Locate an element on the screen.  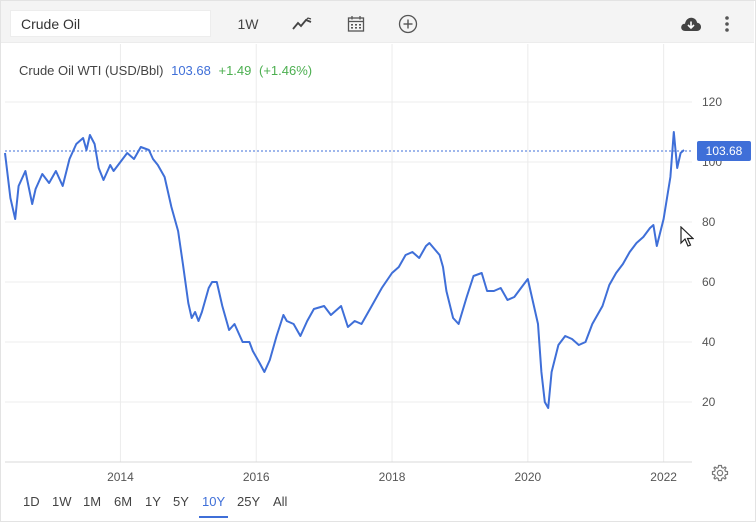
chart-toolbar: 1W is located at coordinates (377, 22).